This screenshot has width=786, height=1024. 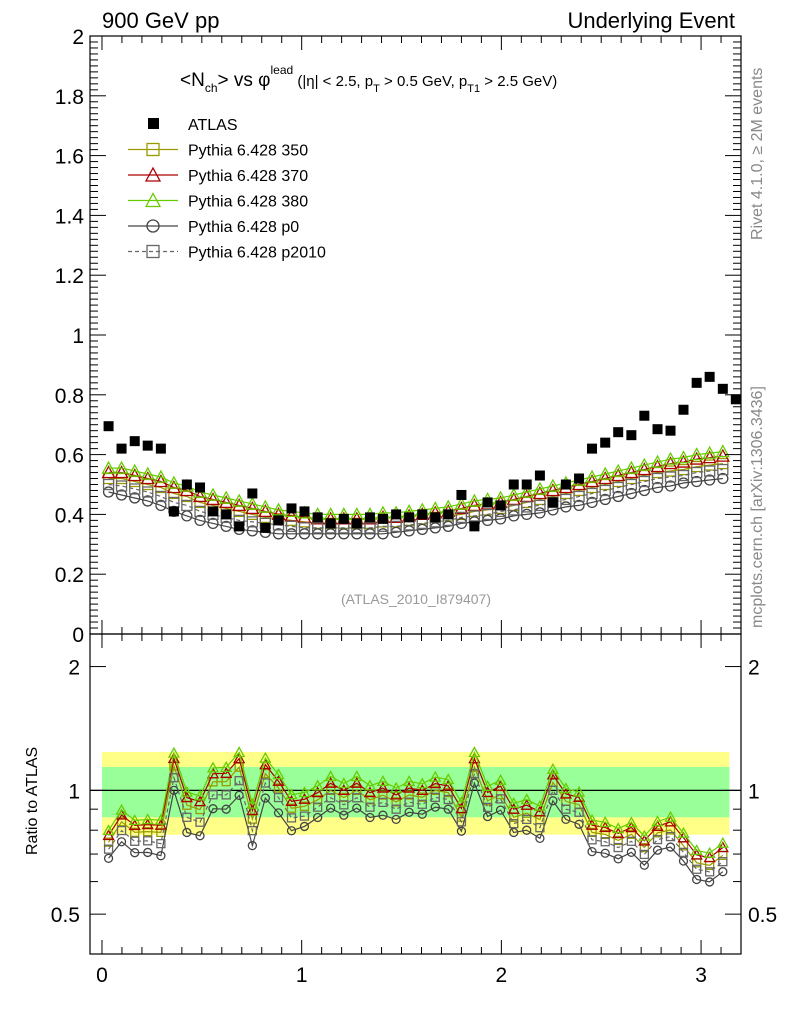 I want to click on main-y-tick-label: 1.2, so click(x=69, y=276).